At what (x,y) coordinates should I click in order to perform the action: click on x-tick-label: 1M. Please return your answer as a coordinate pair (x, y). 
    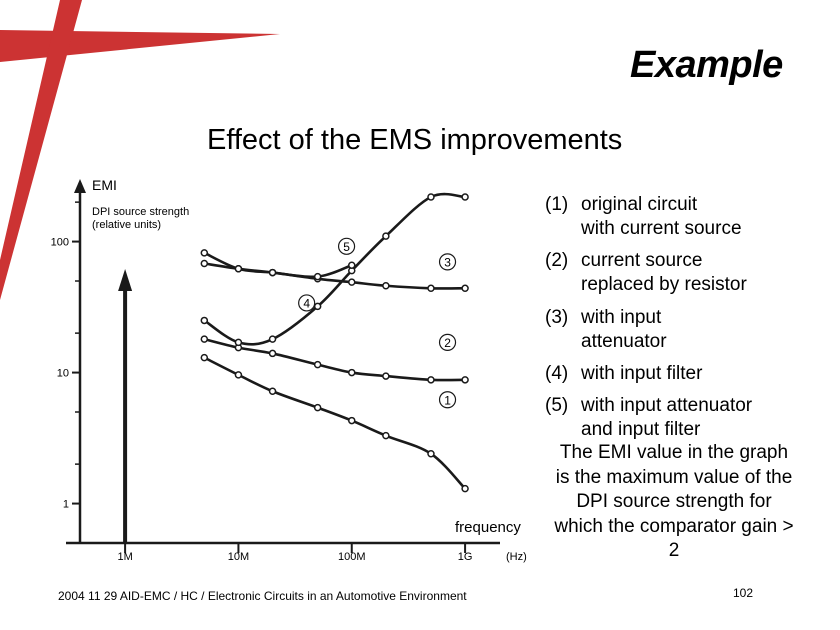
    Looking at the image, I should click on (124, 557).